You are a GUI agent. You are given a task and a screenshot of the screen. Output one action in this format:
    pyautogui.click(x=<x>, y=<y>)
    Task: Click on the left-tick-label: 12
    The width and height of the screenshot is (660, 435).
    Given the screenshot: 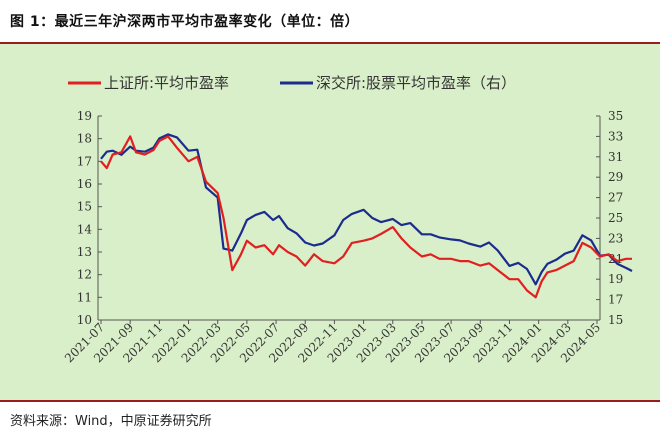 What is the action you would take?
    pyautogui.click(x=84, y=275)
    